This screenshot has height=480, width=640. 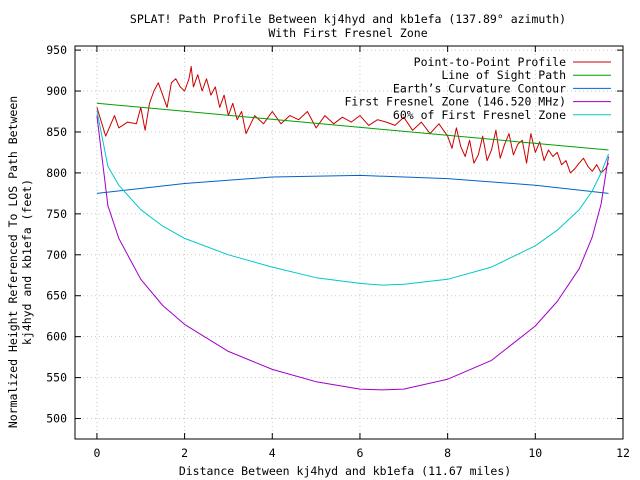 What do you see at coordinates (447, 453) in the screenshot?
I see `x-tick-label: 8` at bounding box center [447, 453].